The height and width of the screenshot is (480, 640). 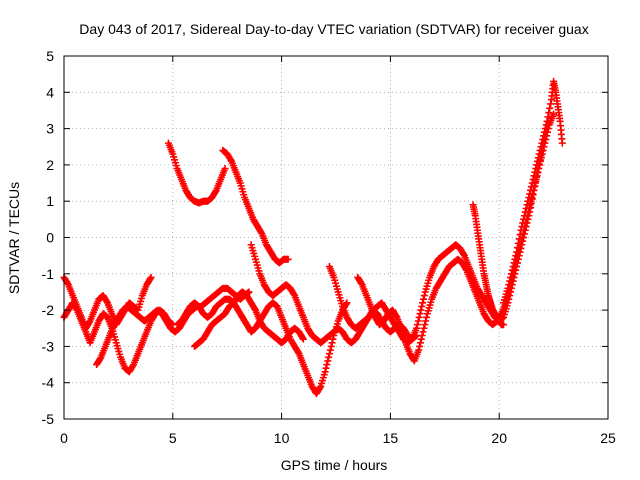 I want to click on x-tick-label: 0, so click(x=64, y=438).